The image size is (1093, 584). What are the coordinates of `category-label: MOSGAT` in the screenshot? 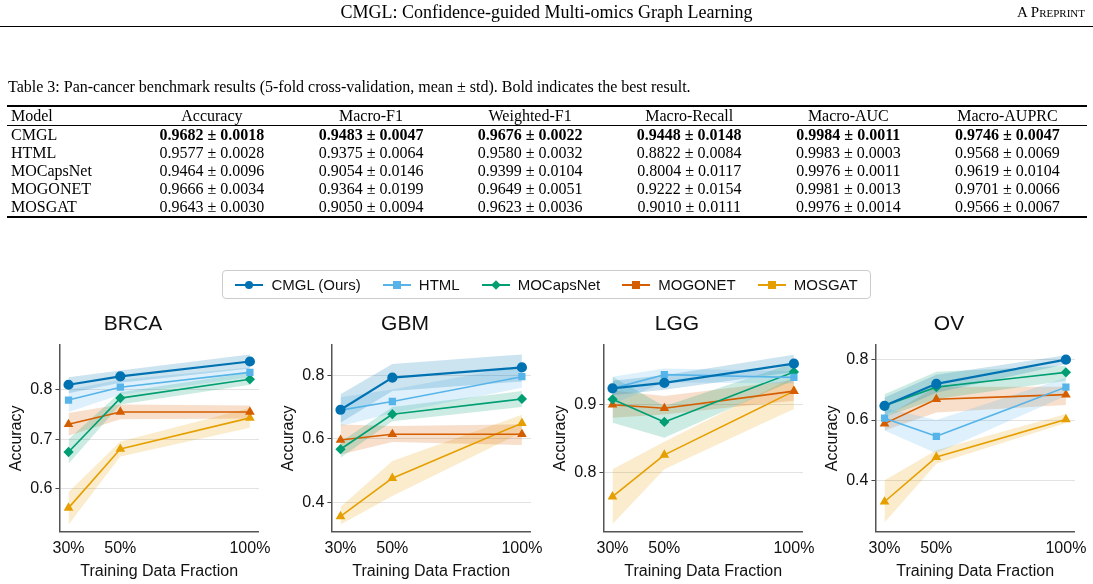 It's located at (44, 206).